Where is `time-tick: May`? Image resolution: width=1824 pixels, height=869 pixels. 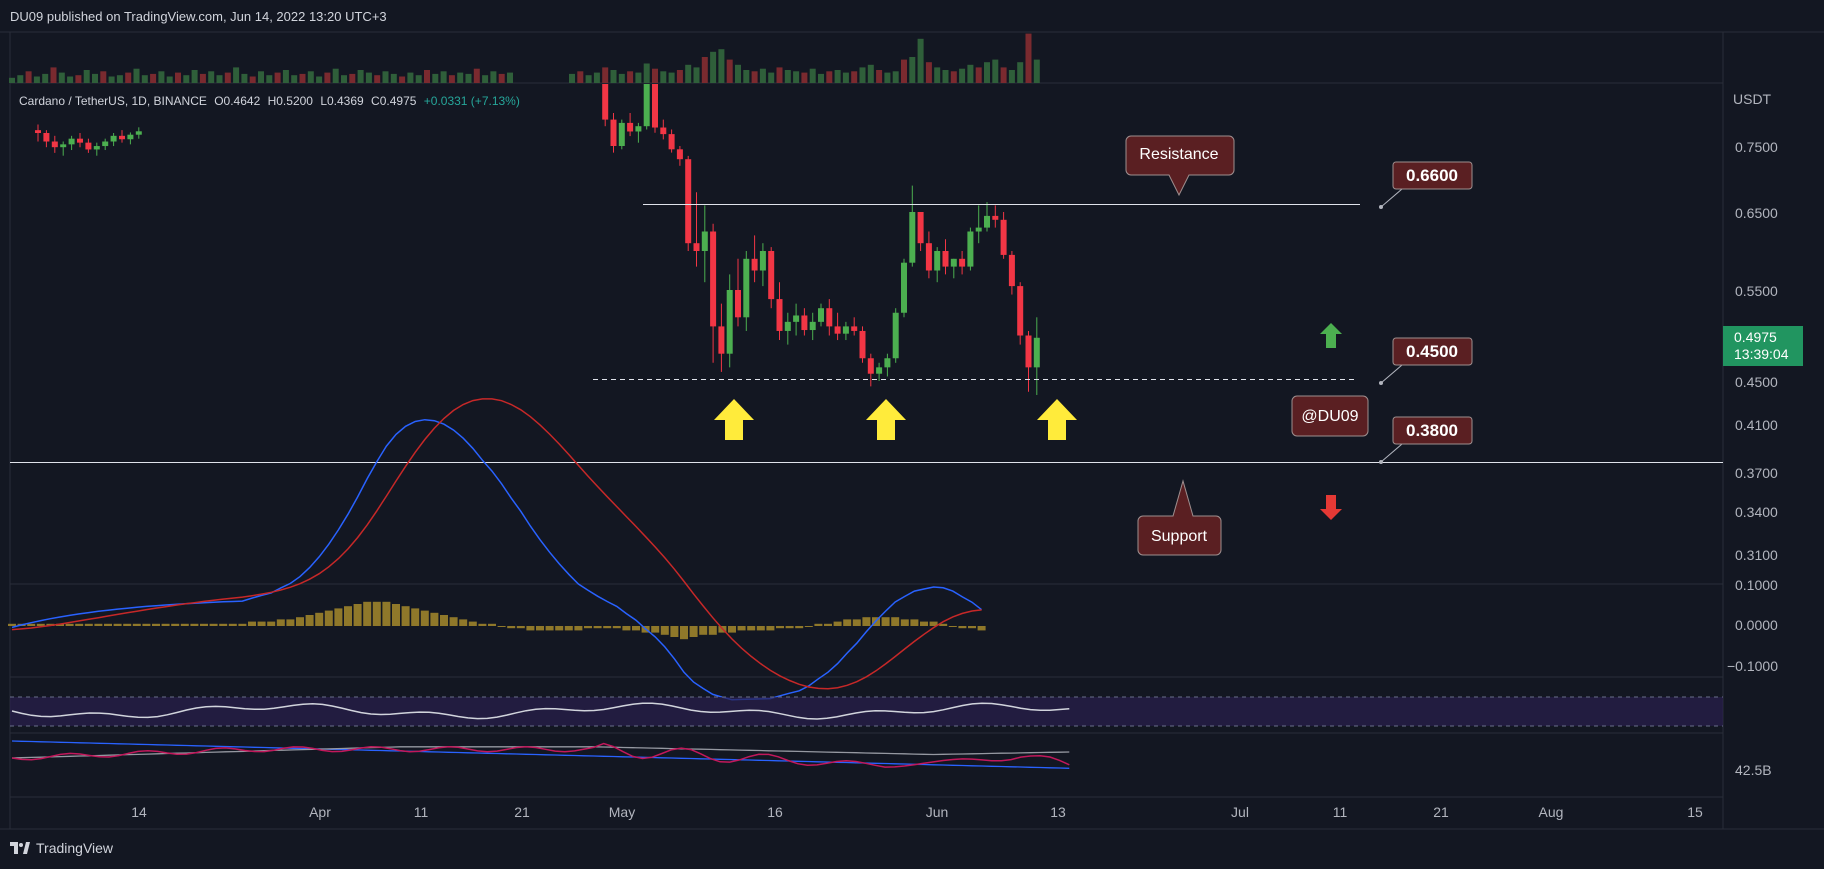
time-tick: May is located at coordinates (622, 812).